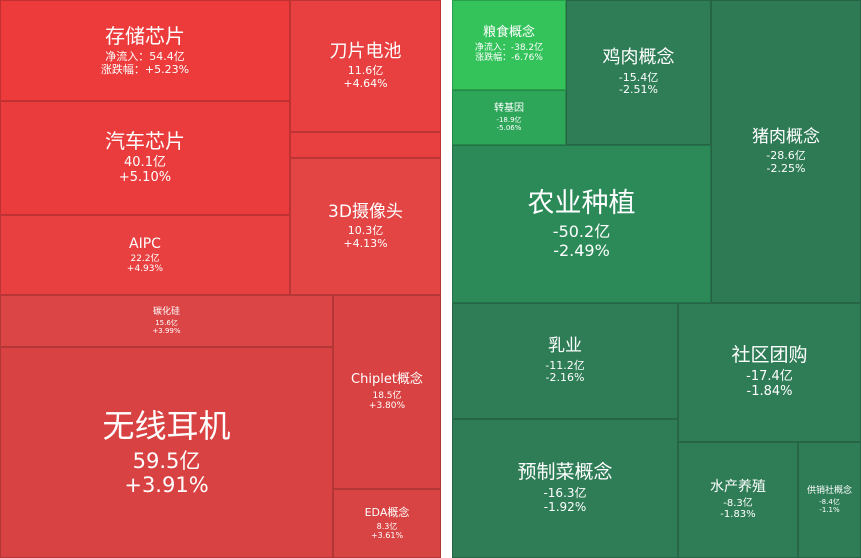 This screenshot has width=861, height=558. Describe the element at coordinates (166, 484) in the screenshot. I see `tile-change: +3.91%` at that location.